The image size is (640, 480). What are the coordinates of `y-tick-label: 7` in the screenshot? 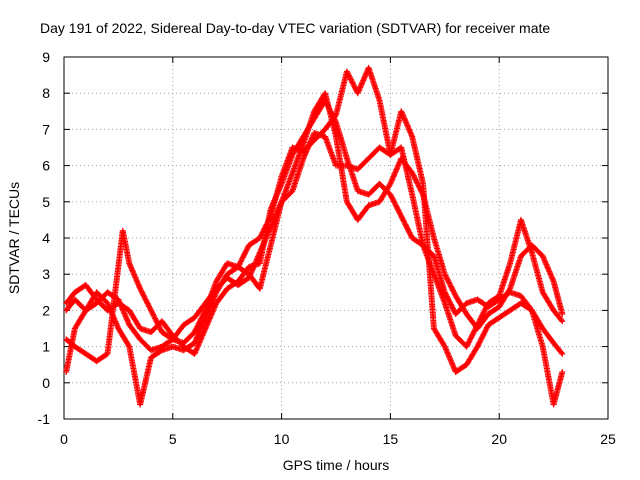 It's located at (46, 129).